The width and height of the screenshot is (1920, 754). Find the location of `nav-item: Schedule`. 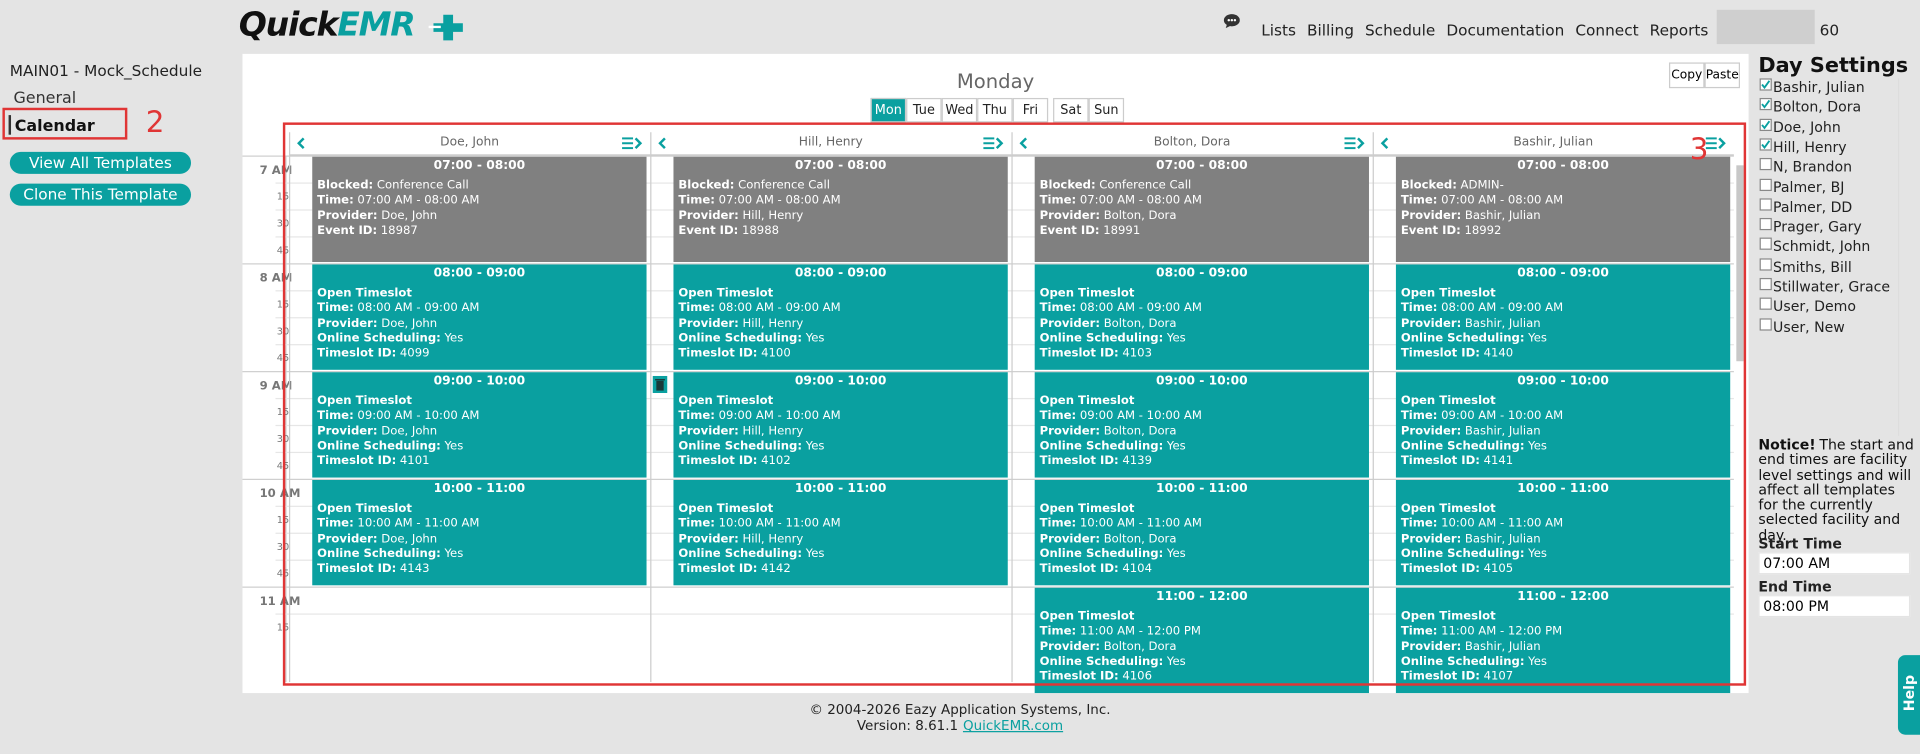

nav-item: Schedule is located at coordinates (1400, 30).